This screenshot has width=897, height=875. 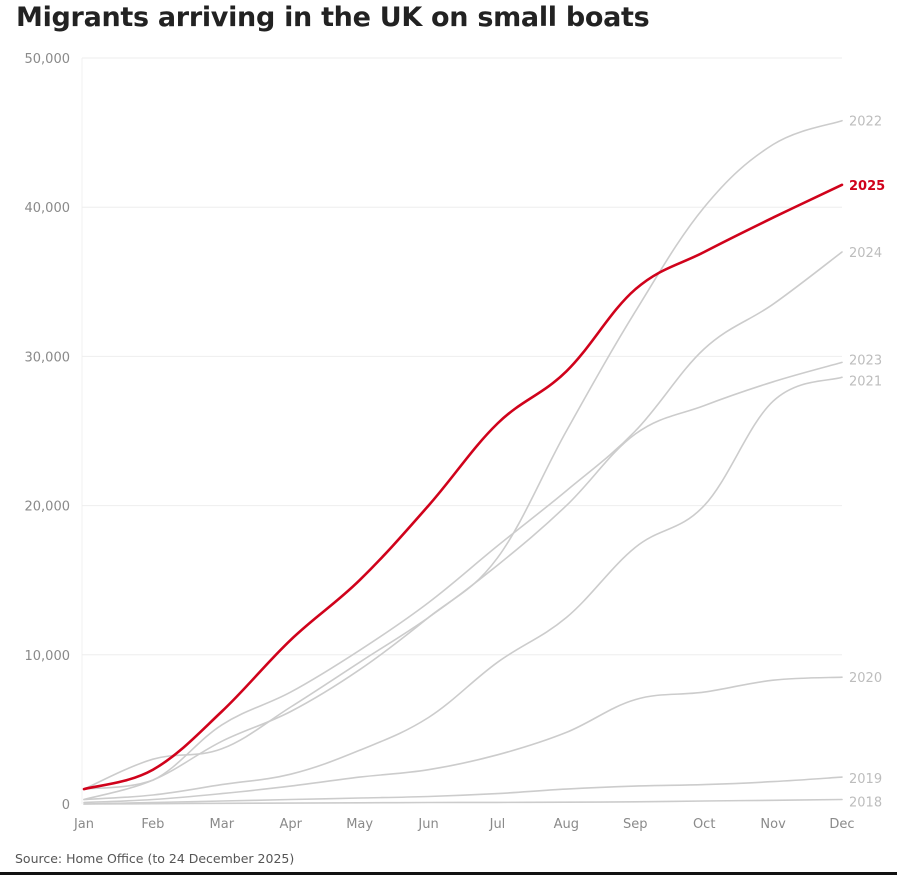 What do you see at coordinates (463, 790) in the screenshot?
I see `series-line-2019` at bounding box center [463, 790].